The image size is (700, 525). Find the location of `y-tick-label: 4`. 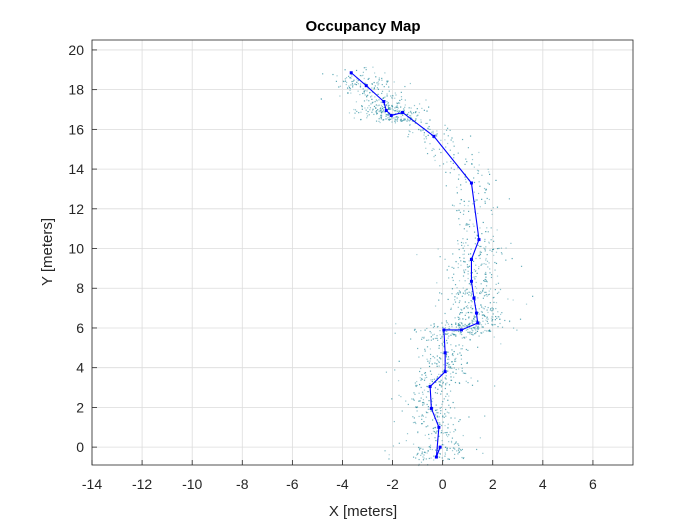

y-tick-label: 4 is located at coordinates (80, 368).